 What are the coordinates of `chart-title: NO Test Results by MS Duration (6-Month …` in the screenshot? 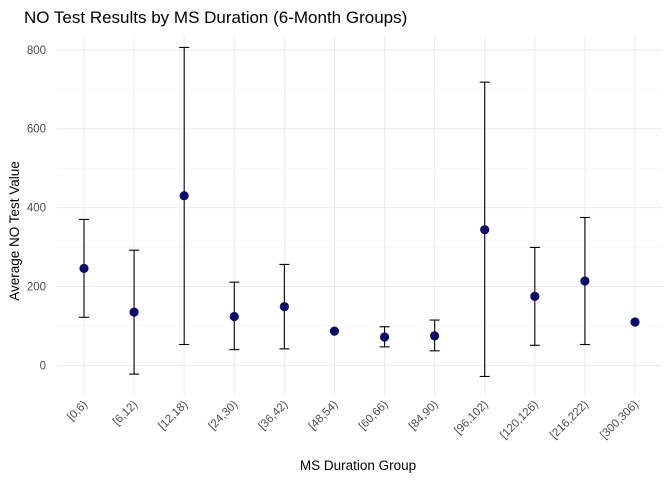 It's located at (215, 17).